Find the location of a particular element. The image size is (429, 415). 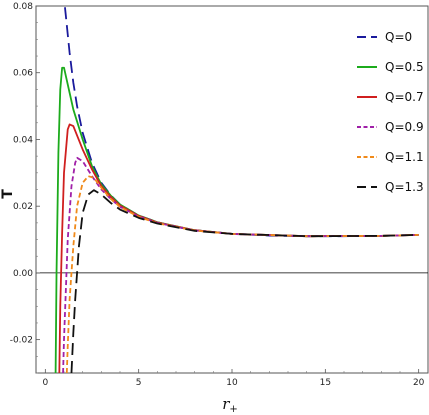

x-tick-label: 5 is located at coordinates (139, 383).